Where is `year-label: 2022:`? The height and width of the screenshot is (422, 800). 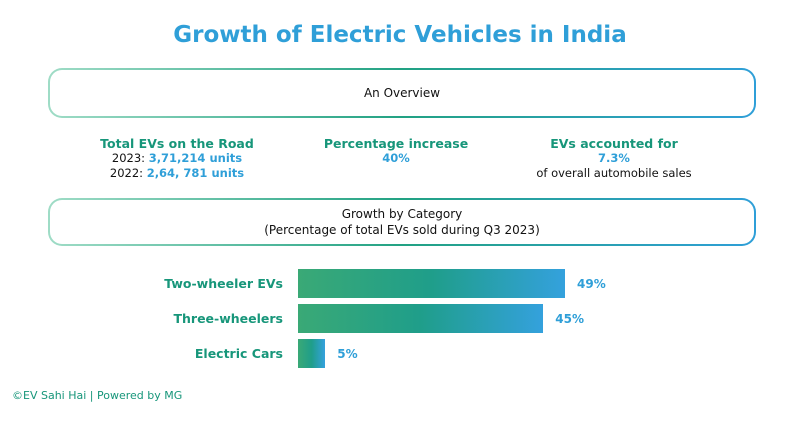
year-label: 2022: is located at coordinates (126, 173).